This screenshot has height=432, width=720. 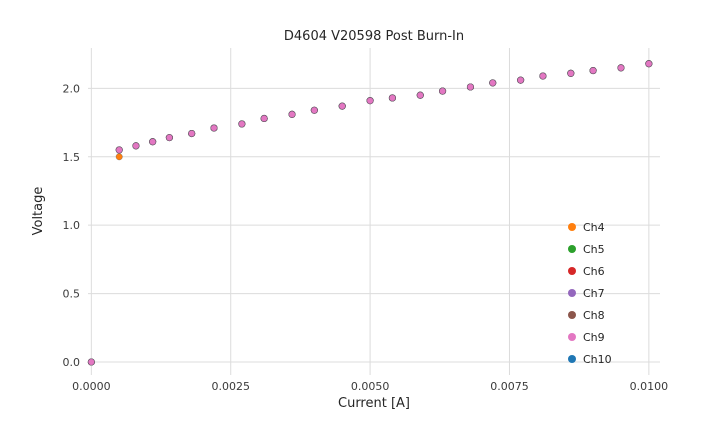 I want to click on y-tick-label: 2.0, so click(x=72, y=88).